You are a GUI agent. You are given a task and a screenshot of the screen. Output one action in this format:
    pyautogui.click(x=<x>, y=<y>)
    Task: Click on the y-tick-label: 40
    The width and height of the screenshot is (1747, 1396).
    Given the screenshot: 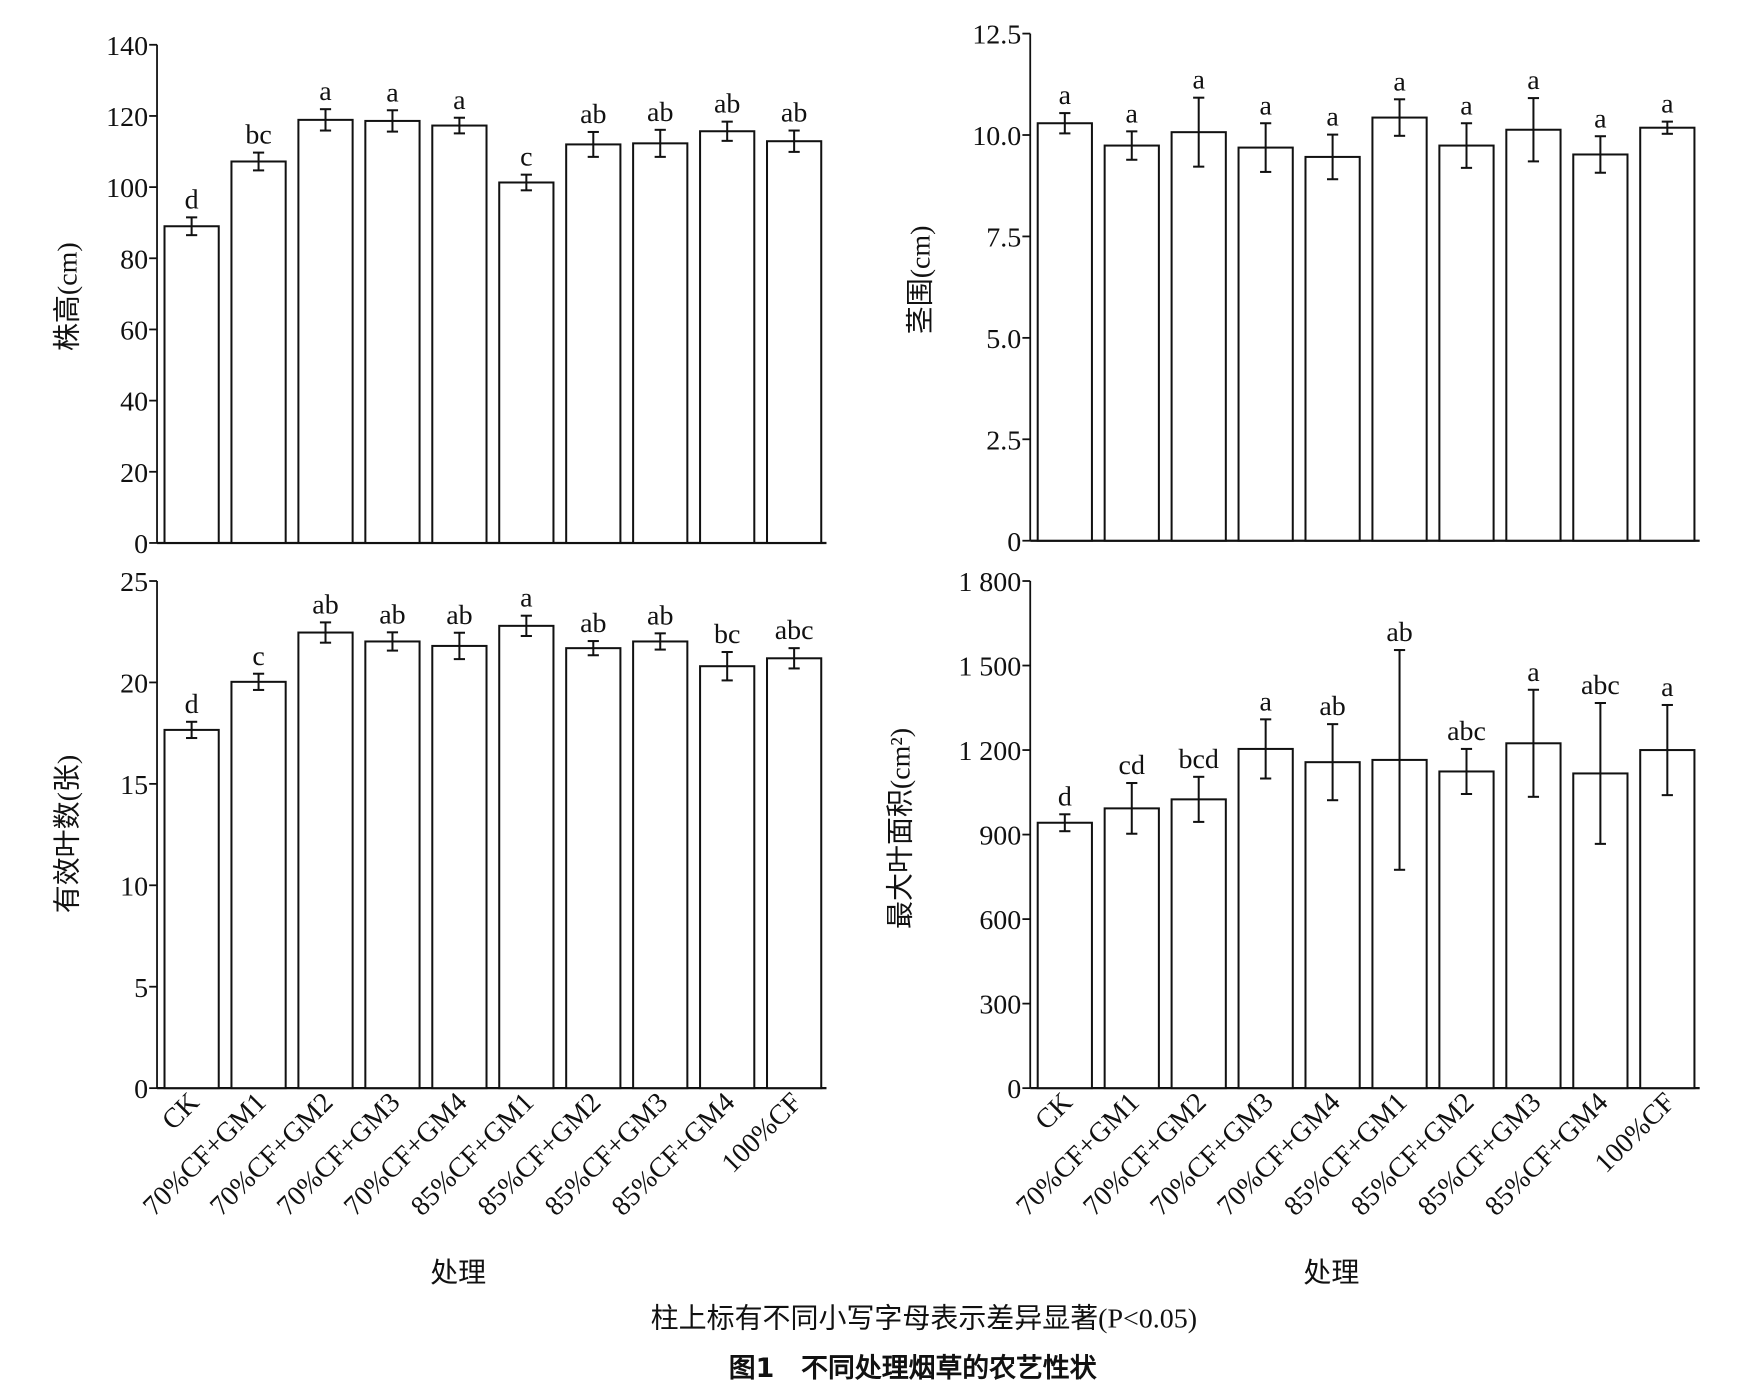 What is the action you would take?
    pyautogui.click(x=134, y=402)
    